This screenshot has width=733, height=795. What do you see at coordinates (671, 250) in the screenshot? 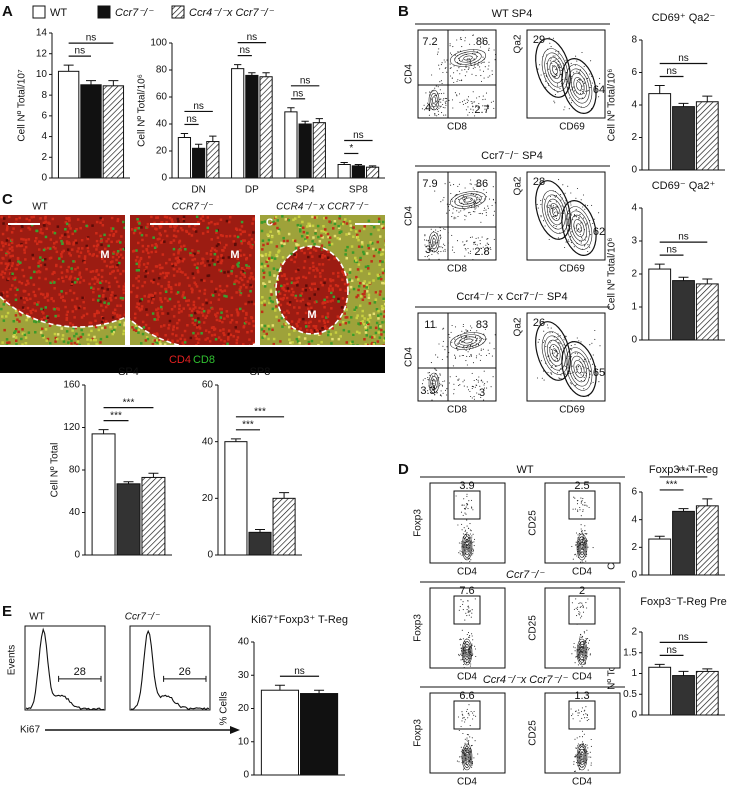
I see `significance-label: ns` at bounding box center [671, 250].